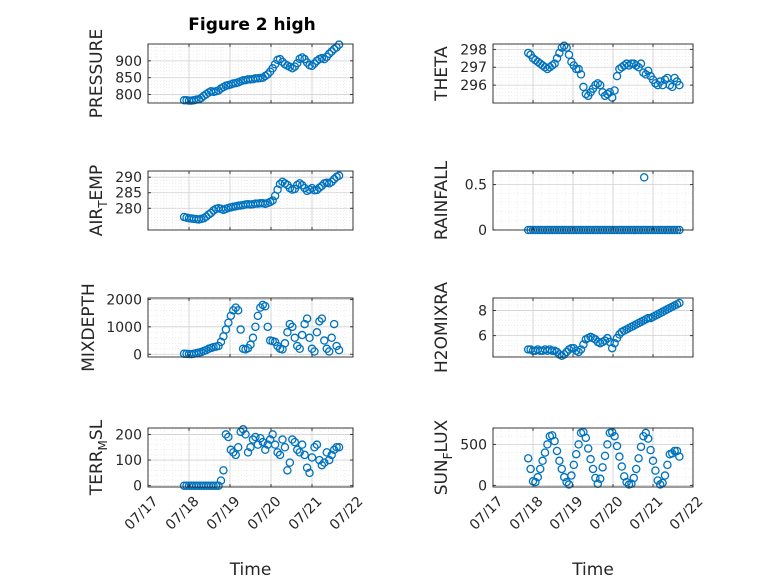 This screenshot has height=583, width=778. What do you see at coordinates (473, 445) in the screenshot?
I see `sun-flux-y-tick-label: 500` at bounding box center [473, 445].